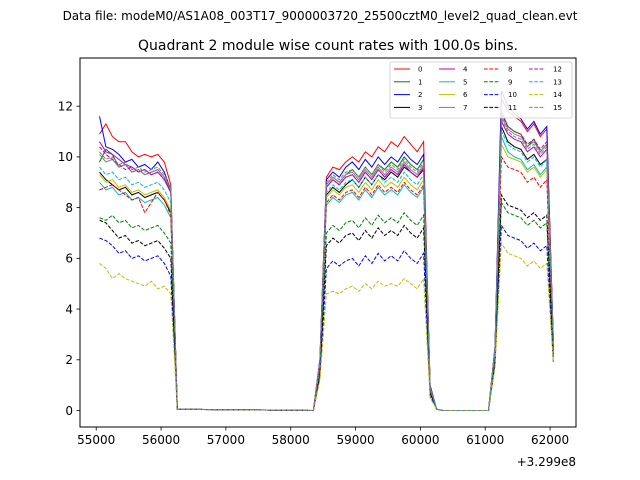  What do you see at coordinates (510, 70) in the screenshot?
I see `legend-label-8: 8` at bounding box center [510, 70].